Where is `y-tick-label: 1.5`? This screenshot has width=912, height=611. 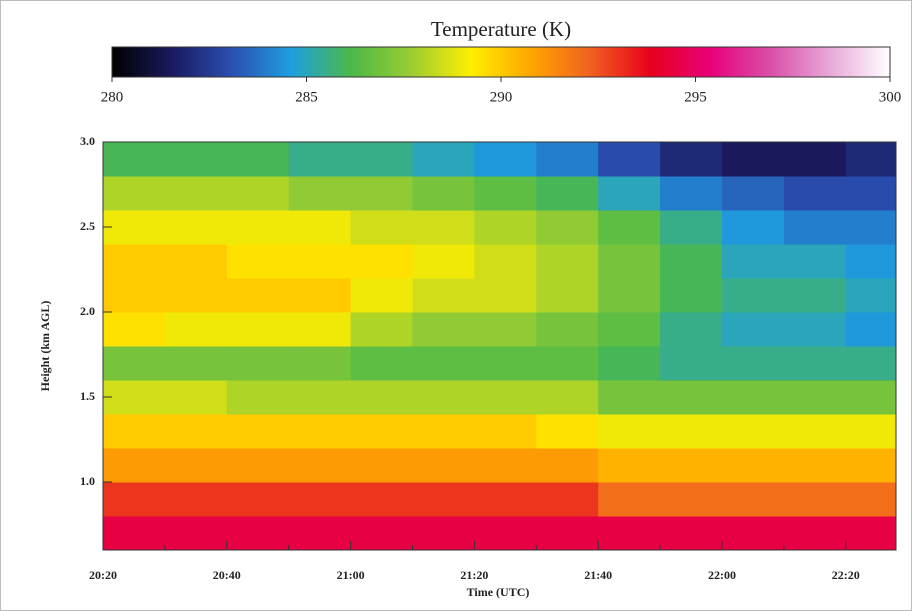 y-tick-label: 1.5 is located at coordinates (87, 396).